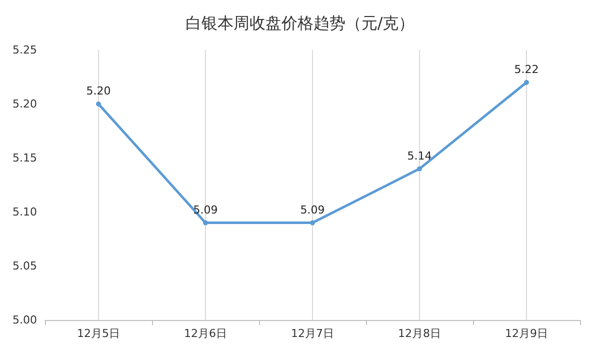 Image resolution: width=600 pixels, height=355 pixels. I want to click on data-label: 5.14, so click(419, 155).